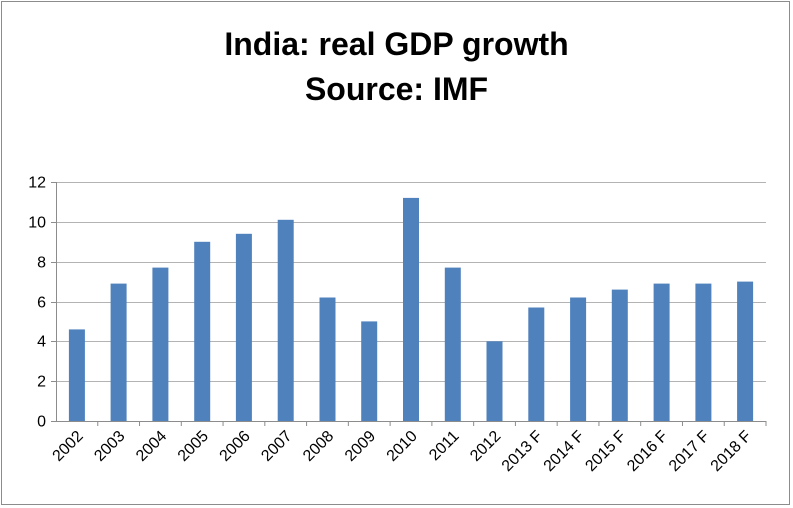 Image resolution: width=793 pixels, height=508 pixels. I want to click on x-tick-label: 2010, so click(402, 446).